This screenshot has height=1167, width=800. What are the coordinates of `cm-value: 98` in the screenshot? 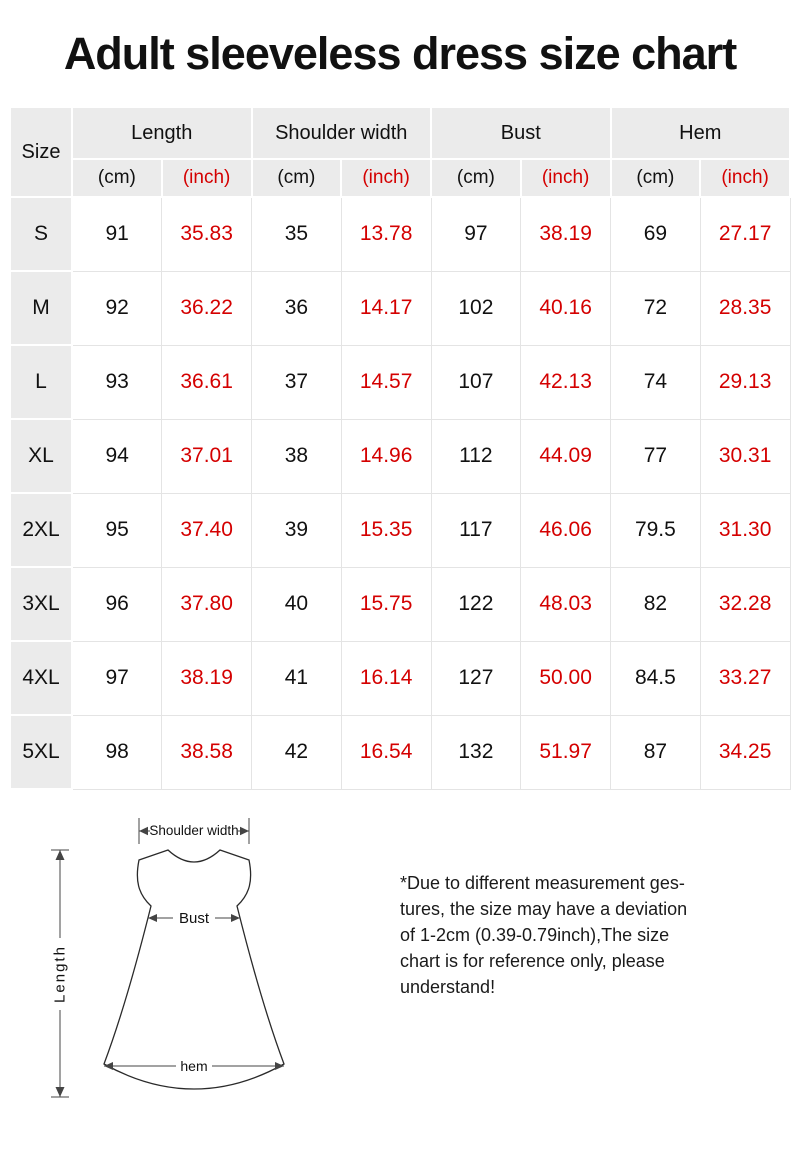 It's located at (117, 752).